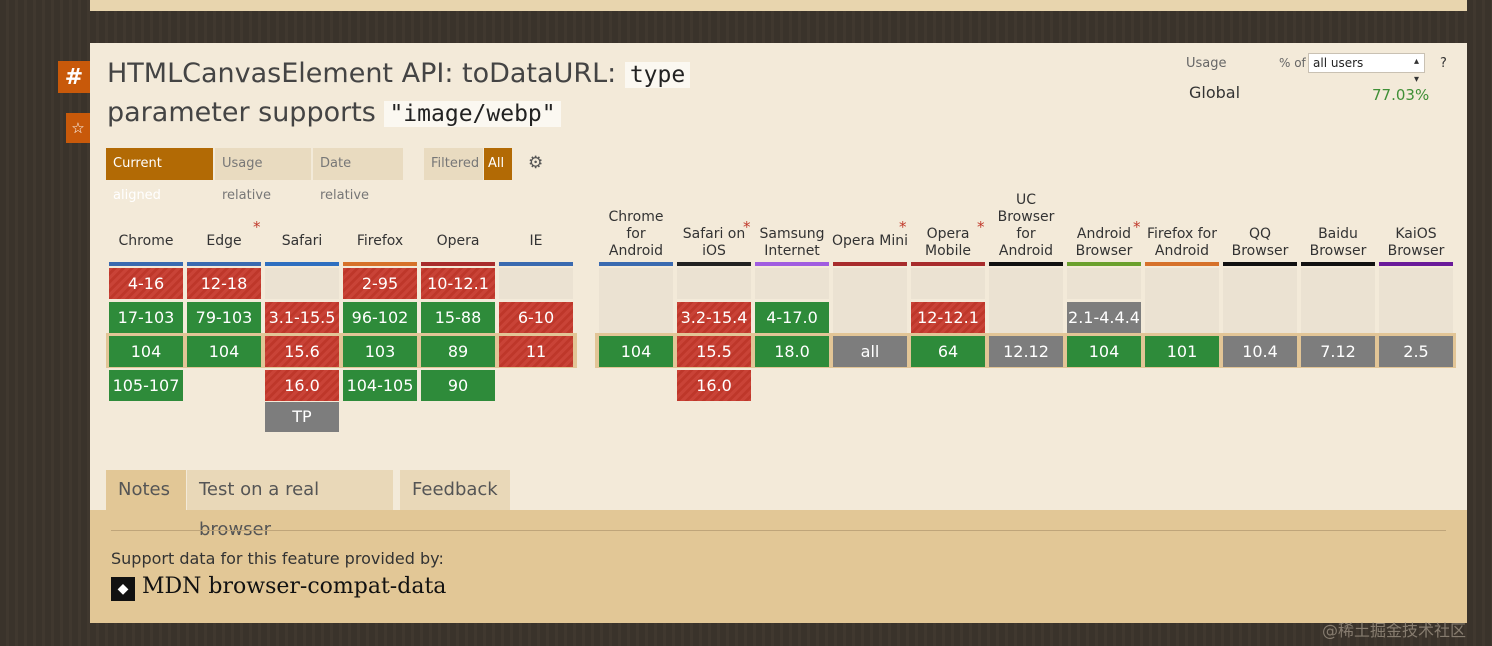  What do you see at coordinates (1026, 351) in the screenshot?
I see `support-cell-current: 12.12` at bounding box center [1026, 351].